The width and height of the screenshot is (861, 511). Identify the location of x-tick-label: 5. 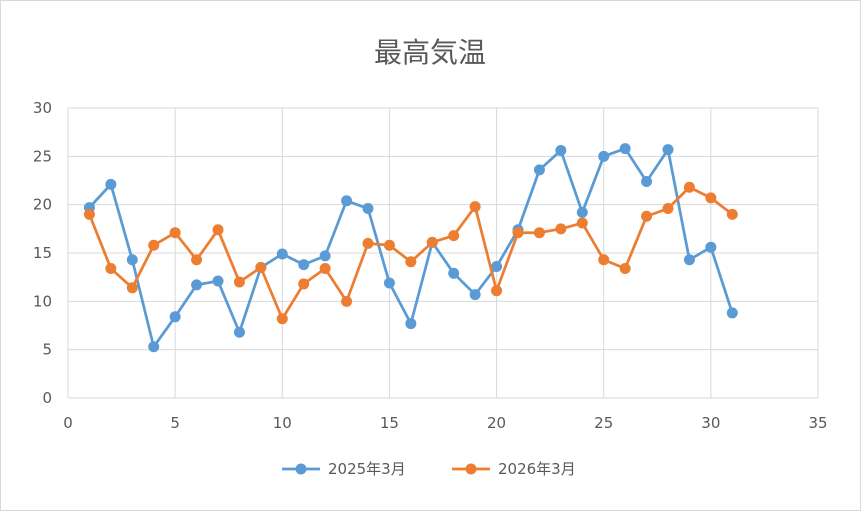
(175, 423).